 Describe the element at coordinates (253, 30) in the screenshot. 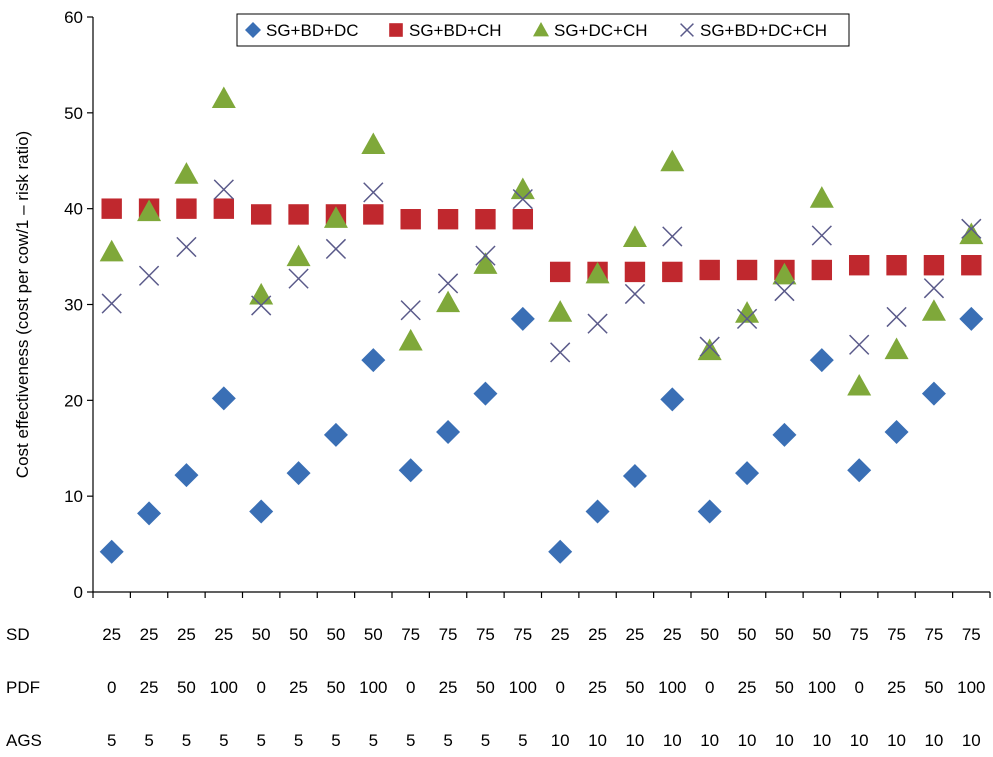

I see `legend-marker-diamond` at that location.